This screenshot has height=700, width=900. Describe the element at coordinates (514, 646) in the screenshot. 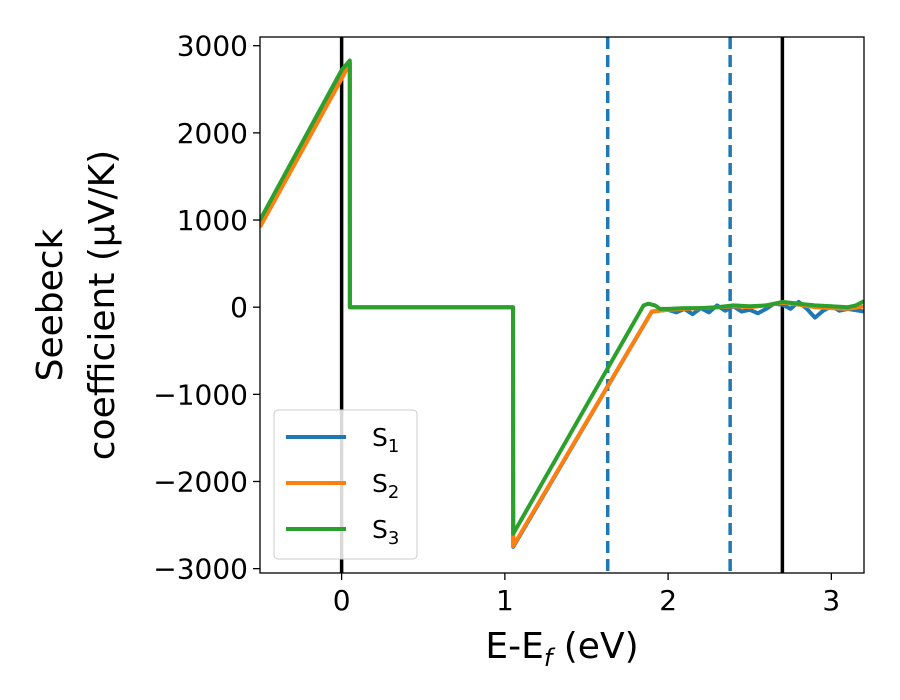

I see `x-axis-label-main: E-E` at that location.